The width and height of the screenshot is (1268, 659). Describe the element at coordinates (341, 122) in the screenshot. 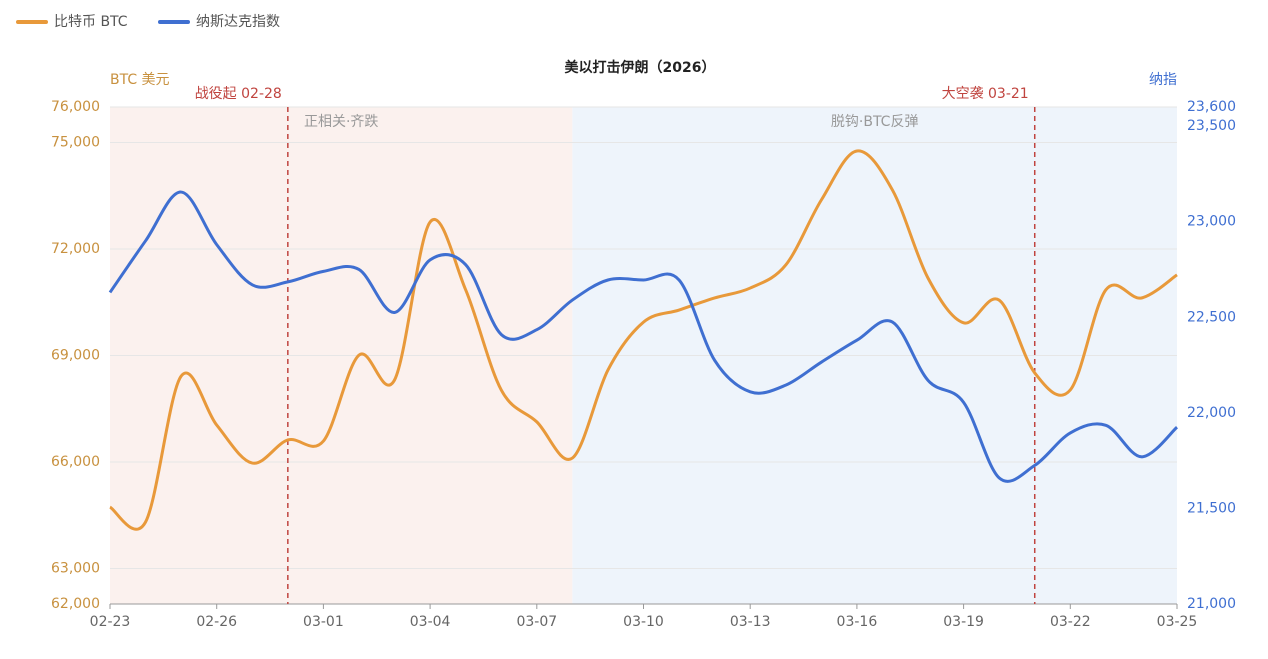

I see `region-label: 正相关·齐跌` at that location.